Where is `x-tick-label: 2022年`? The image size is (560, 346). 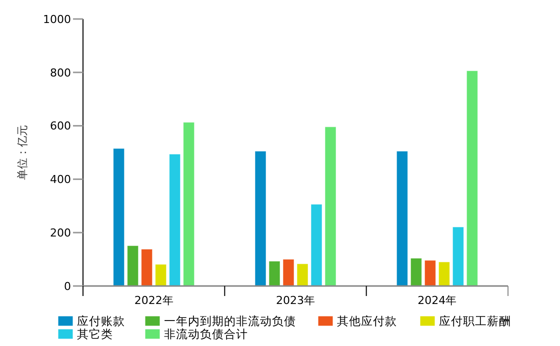
x-tick-label: 2022年 is located at coordinates (154, 300).